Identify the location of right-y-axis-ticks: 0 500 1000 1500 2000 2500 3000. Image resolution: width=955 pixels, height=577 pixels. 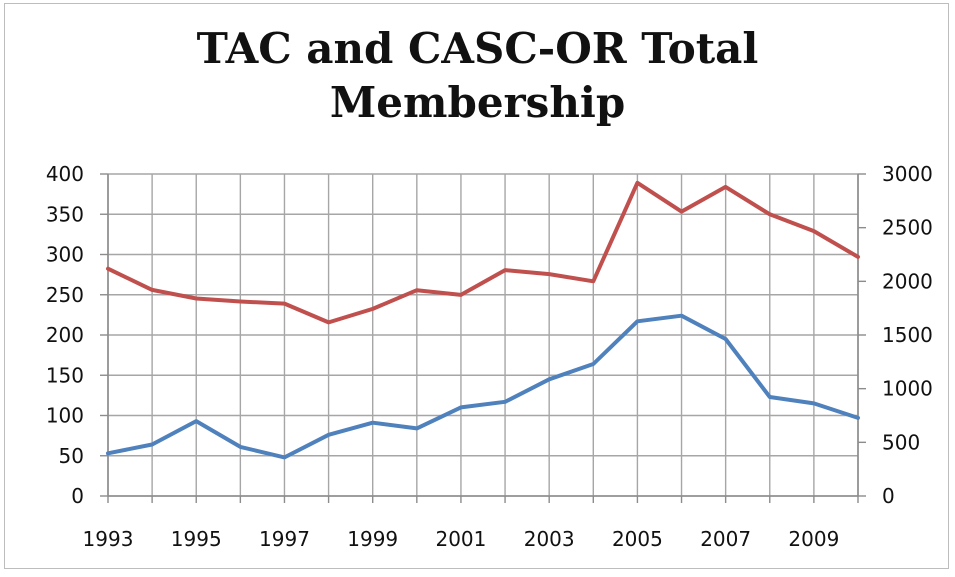
(895, 335).